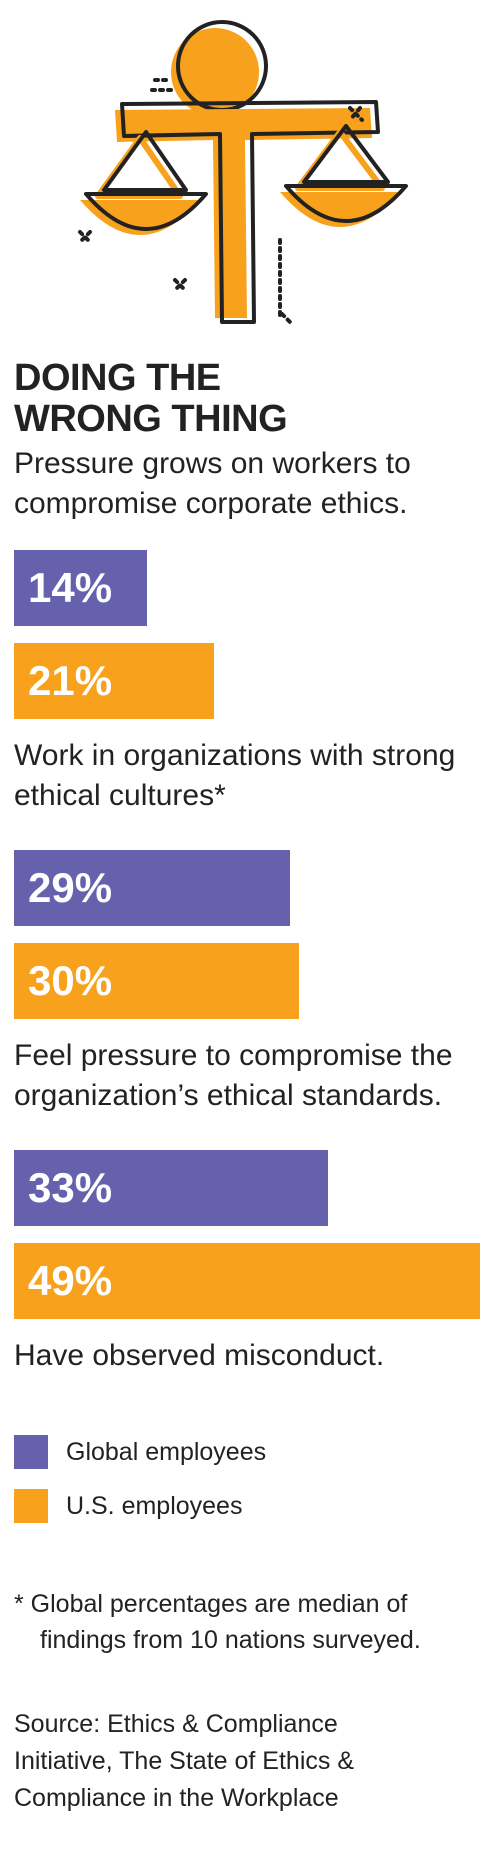 Image resolution: width=494 pixels, height=1875 pixels. Describe the element at coordinates (247, 1281) in the screenshot. I see `bar: 49%` at that location.